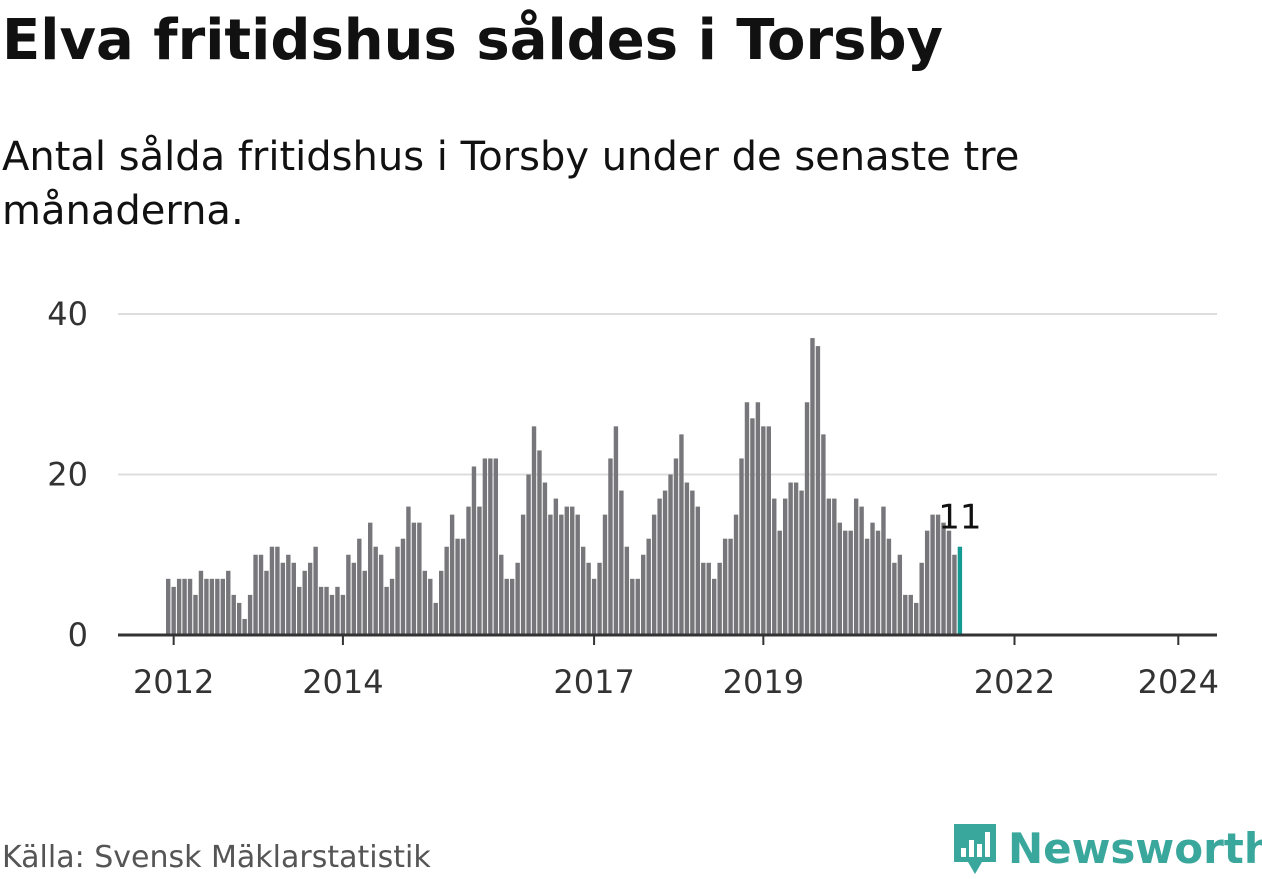  Describe the element at coordinates (216, 857) in the screenshot. I see `source-note: Källa: Svensk Mäklarstatistik` at that location.